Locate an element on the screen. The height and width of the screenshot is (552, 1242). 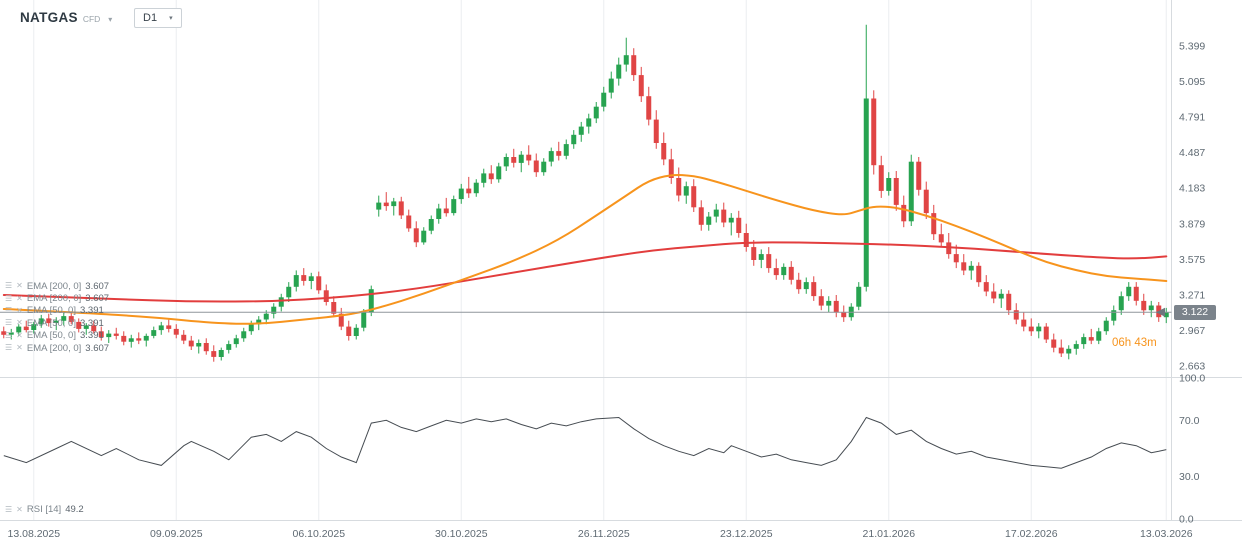
rsi-name: RSI [14] is located at coordinates (44, 509).